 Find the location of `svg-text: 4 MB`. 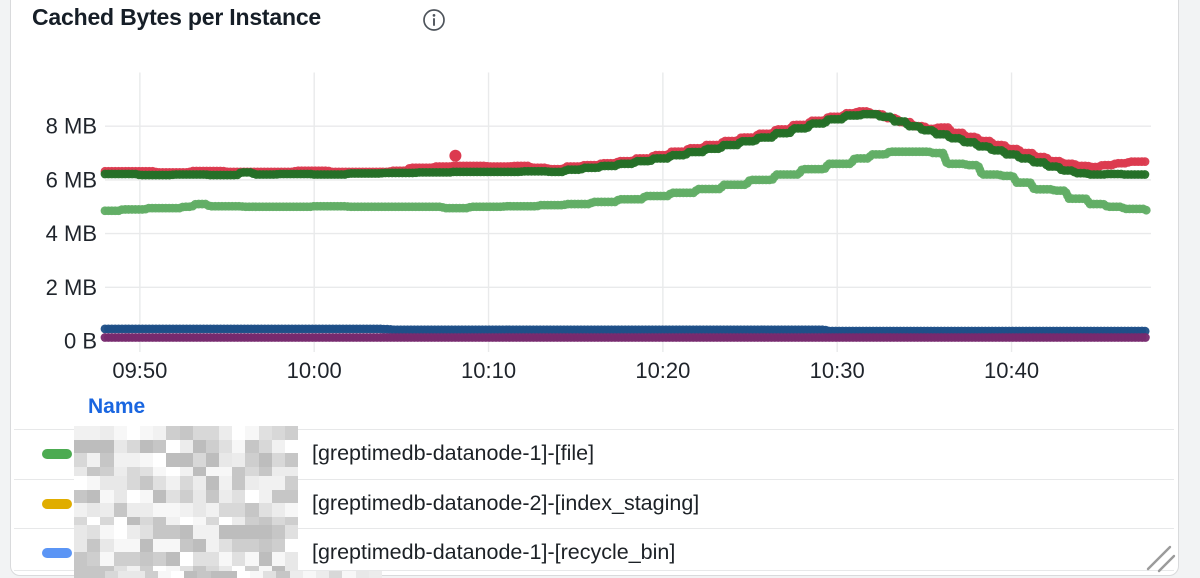

svg-text: 4 MB is located at coordinates (71, 233).